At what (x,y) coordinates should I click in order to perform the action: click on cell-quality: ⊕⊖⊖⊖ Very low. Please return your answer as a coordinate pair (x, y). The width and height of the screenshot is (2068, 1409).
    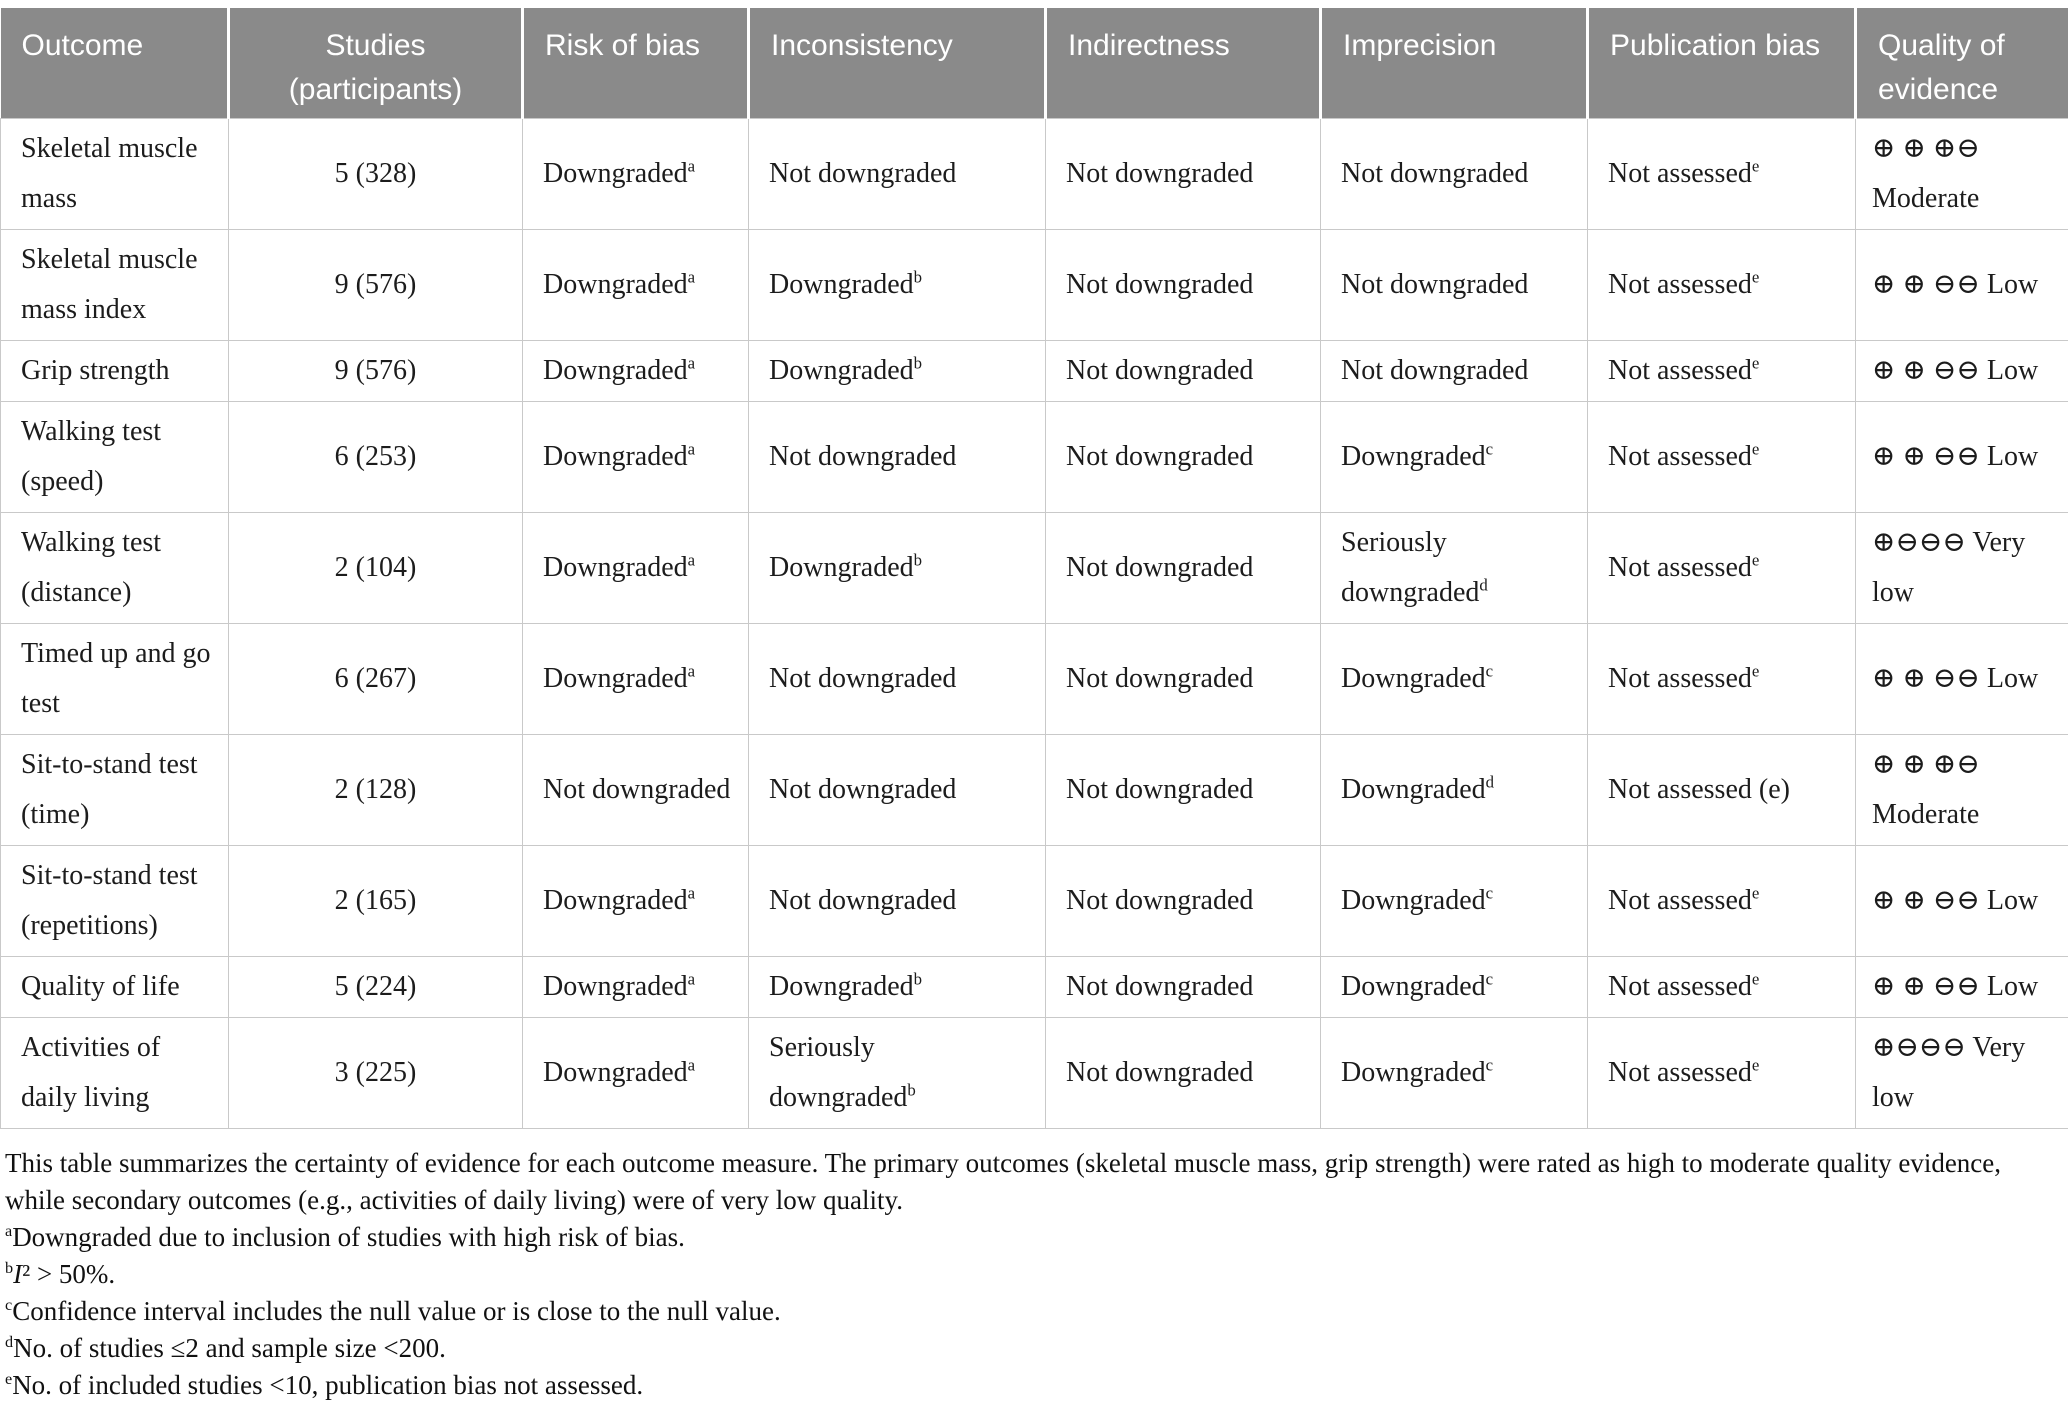
    Looking at the image, I should click on (1961, 1072).